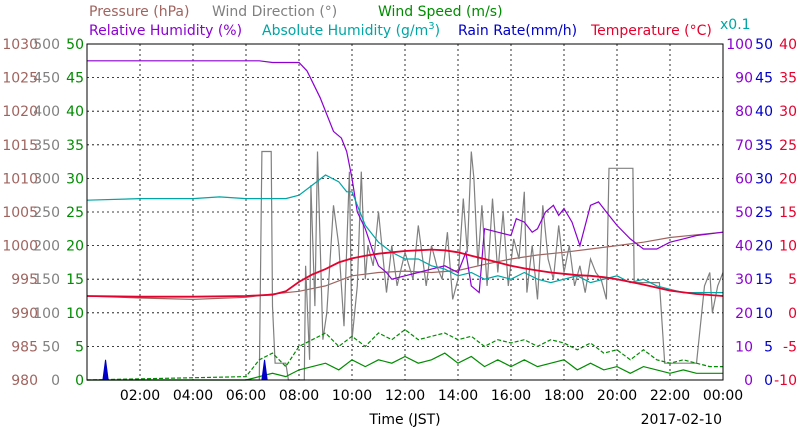 The height and width of the screenshot is (434, 800). What do you see at coordinates (20, 79) in the screenshot?
I see `y-tick-pressure: 1025` at bounding box center [20, 79].